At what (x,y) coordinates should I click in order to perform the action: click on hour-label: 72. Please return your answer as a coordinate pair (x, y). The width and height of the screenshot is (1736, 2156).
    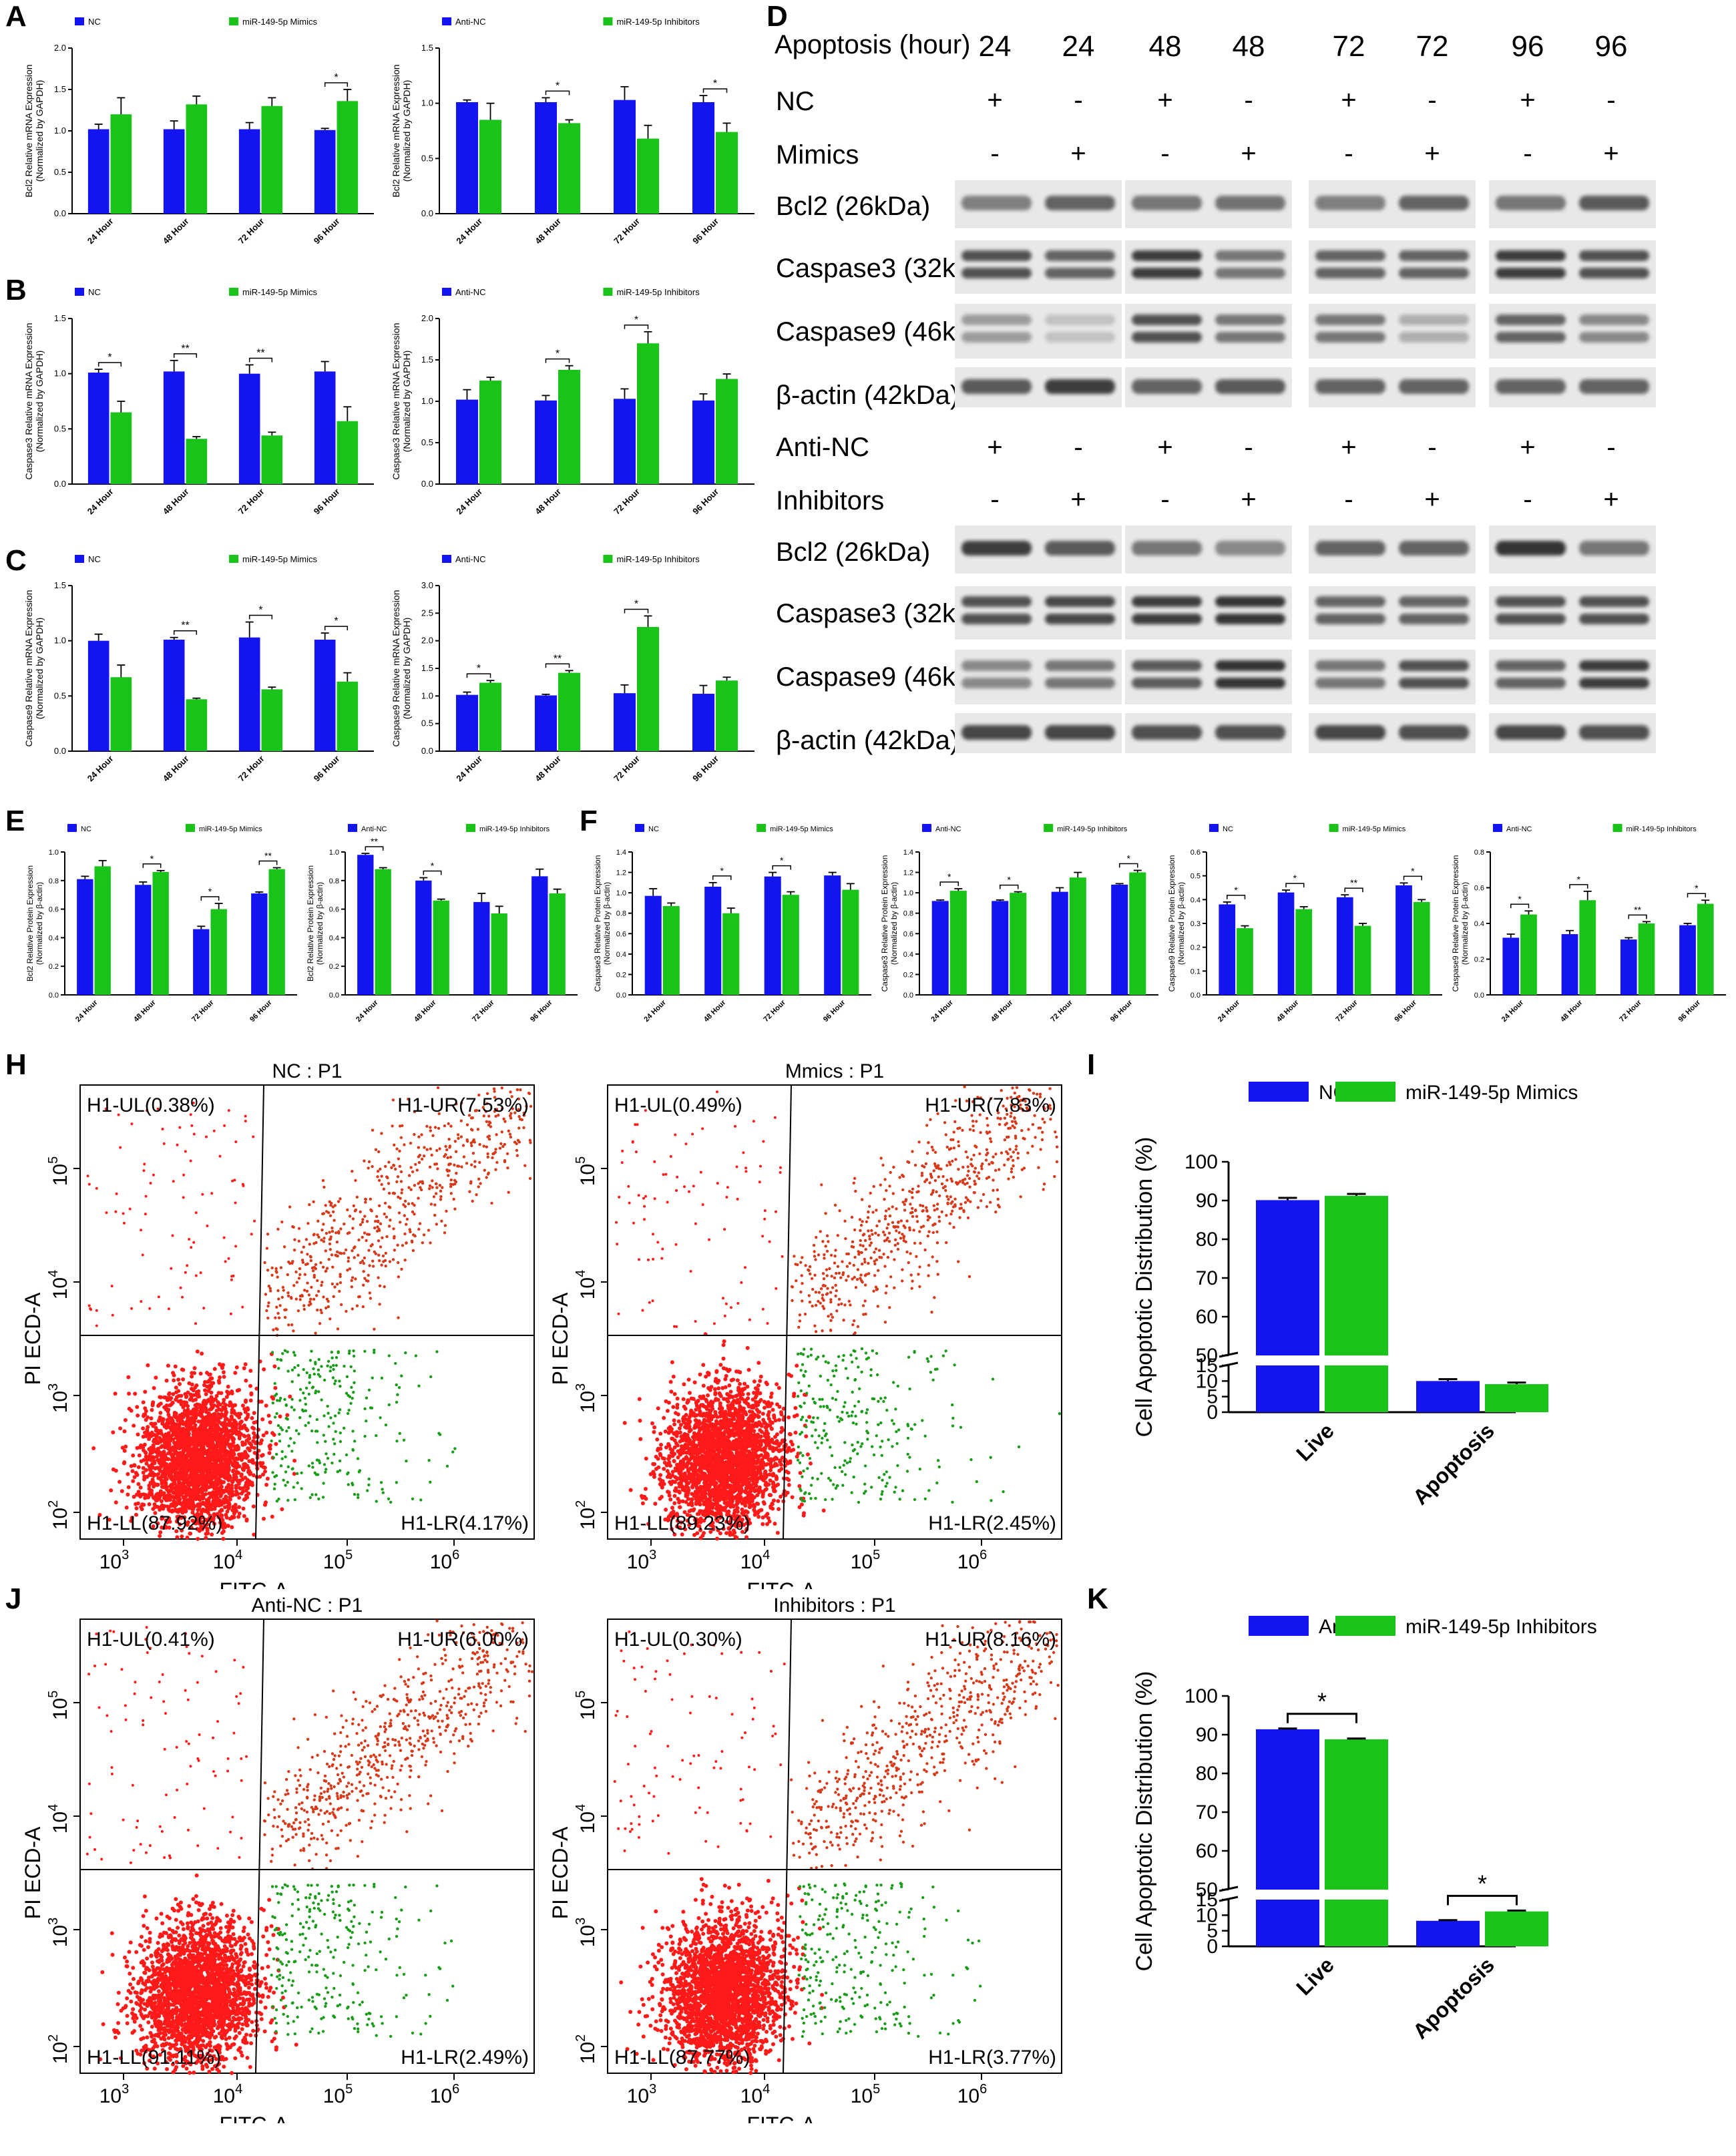
    Looking at the image, I should click on (1432, 47).